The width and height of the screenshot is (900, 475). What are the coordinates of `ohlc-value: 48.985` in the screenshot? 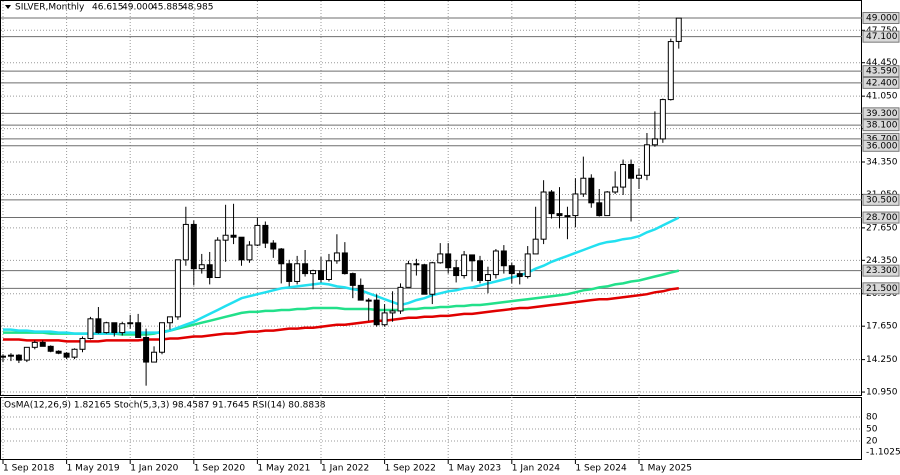 It's located at (198, 8).